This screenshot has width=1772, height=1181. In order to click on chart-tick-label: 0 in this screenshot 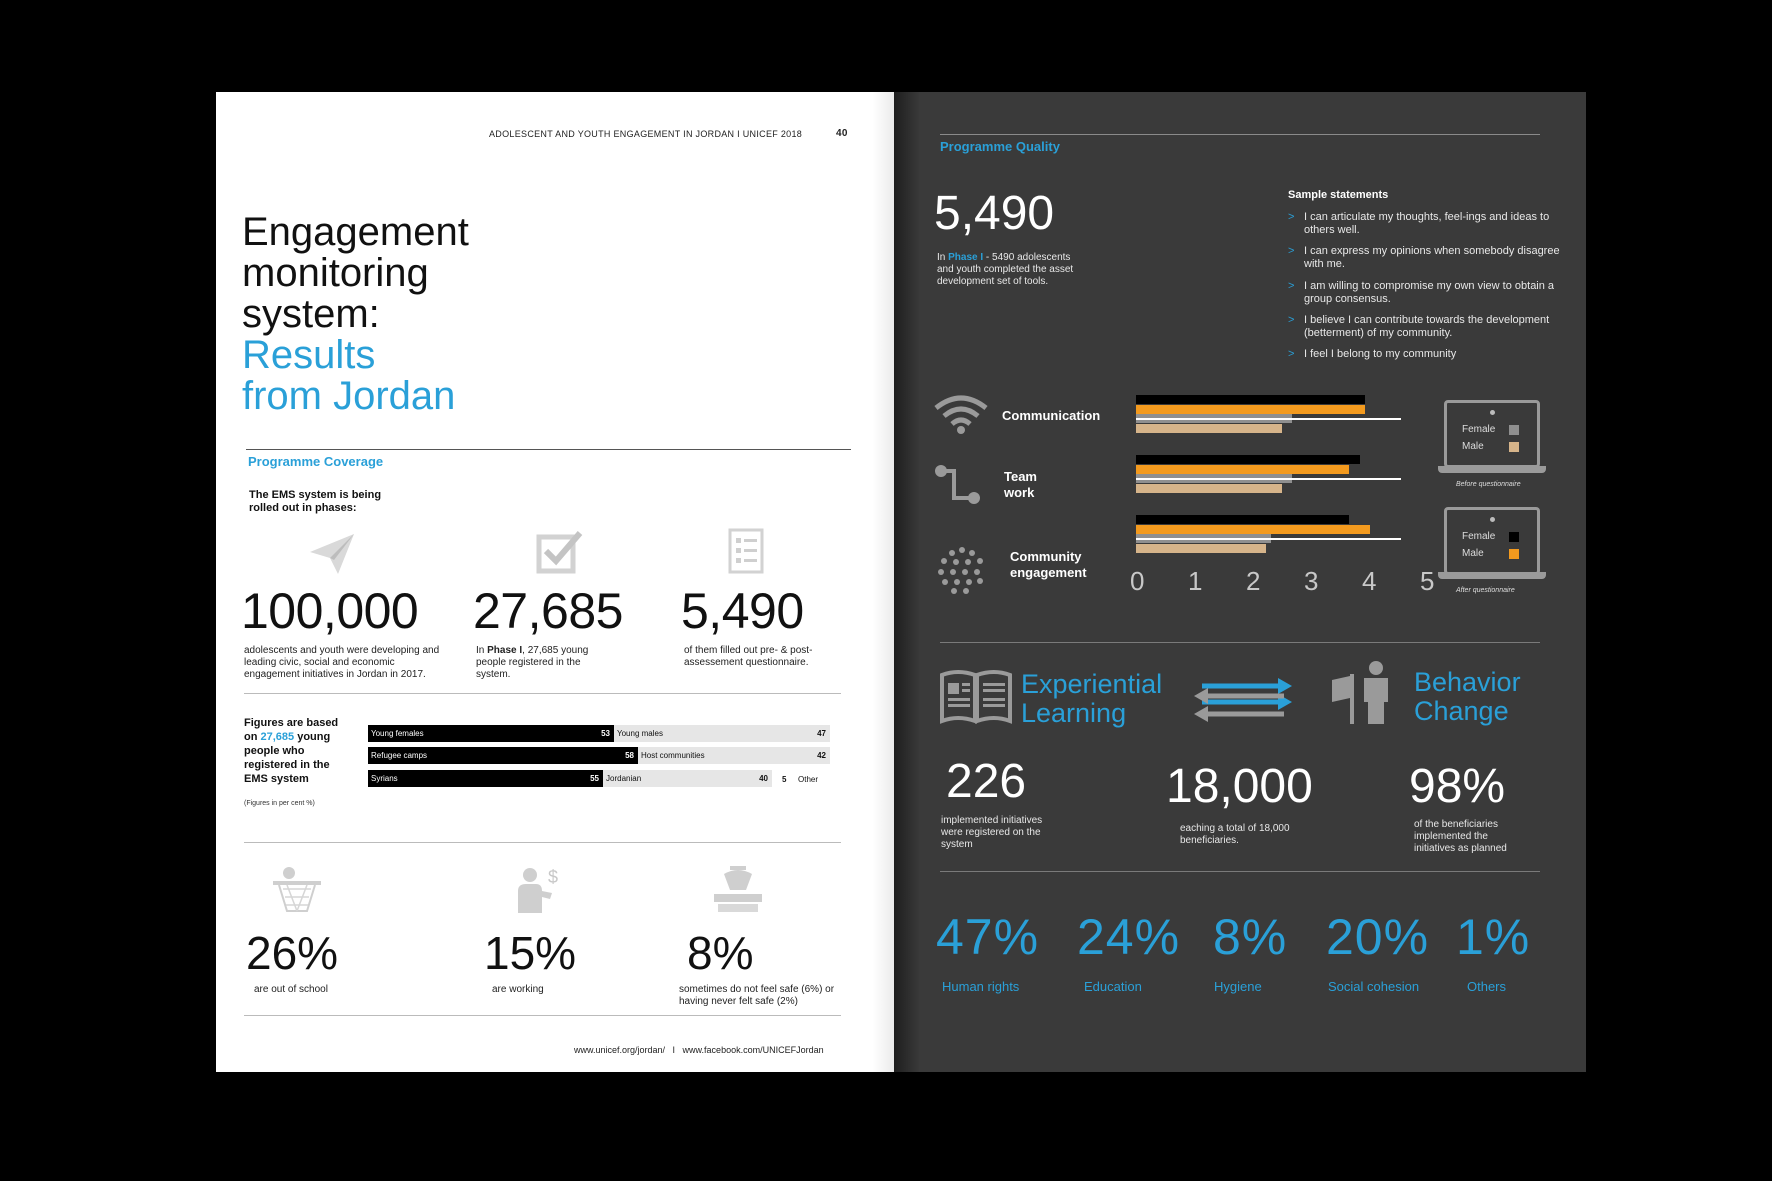, I will do `click(1137, 581)`.